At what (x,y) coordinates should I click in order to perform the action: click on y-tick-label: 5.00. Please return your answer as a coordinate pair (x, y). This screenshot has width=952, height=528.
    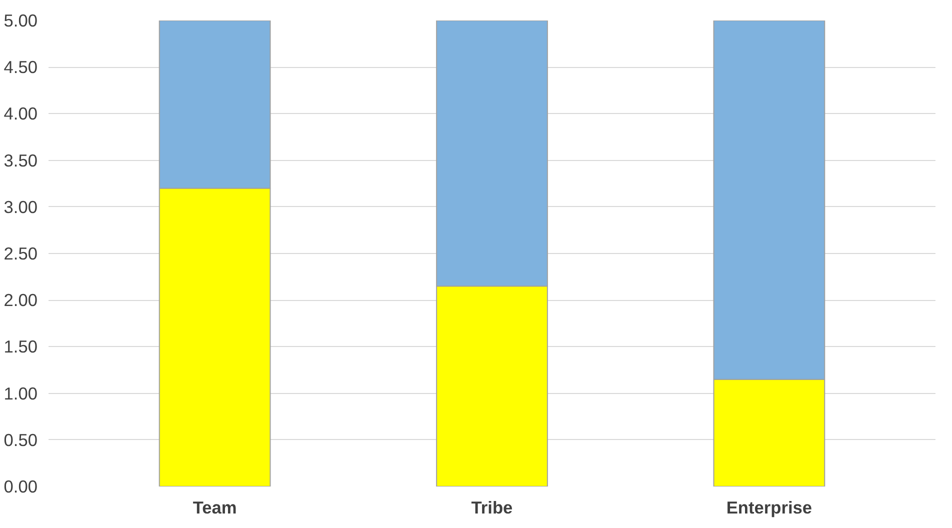
    Looking at the image, I should click on (21, 20).